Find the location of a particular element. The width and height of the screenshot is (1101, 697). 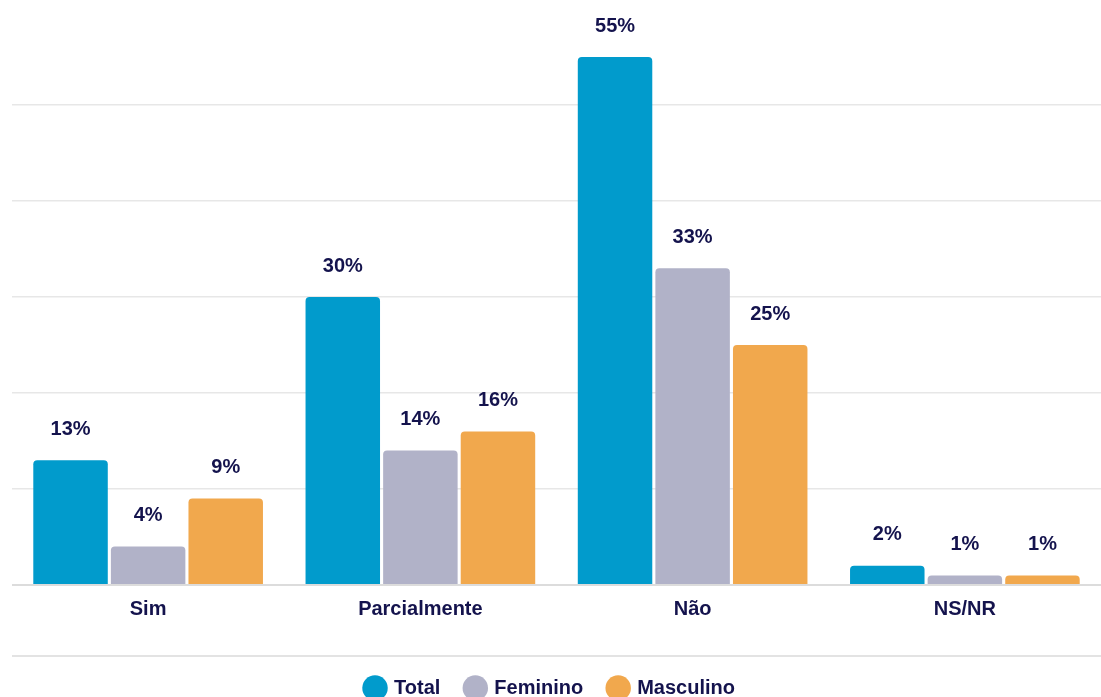

legend-label: Total is located at coordinates (417, 686).